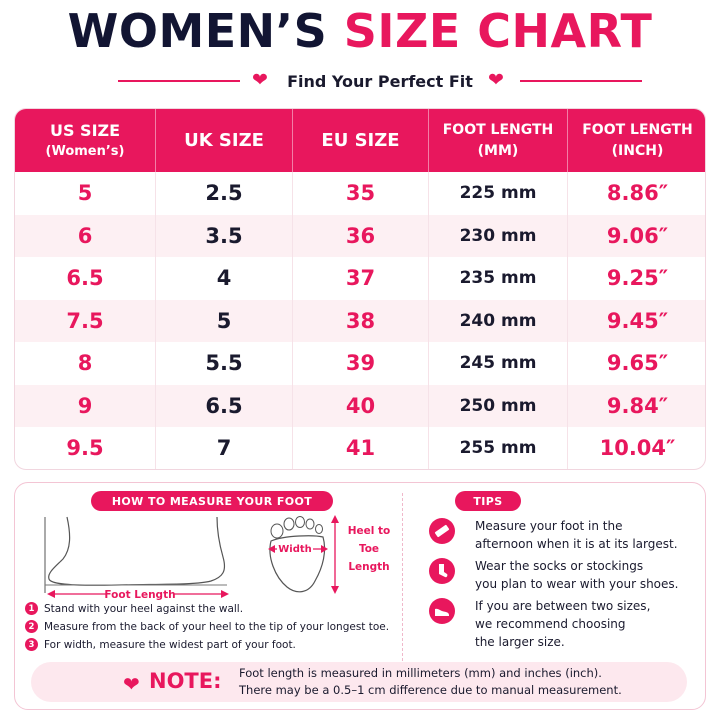  I want to click on step-text: Stand with your heel against the wall., so click(144, 608).